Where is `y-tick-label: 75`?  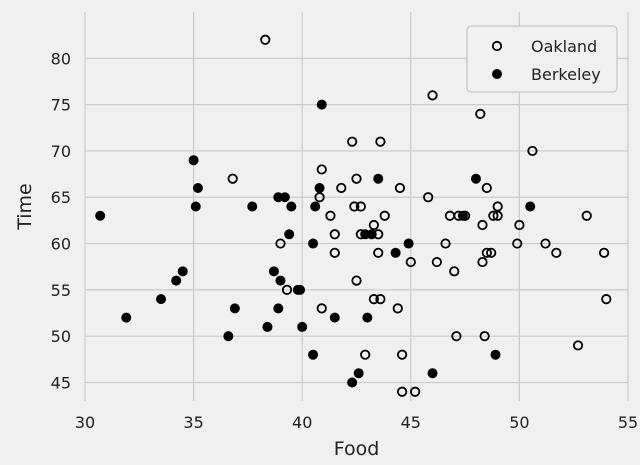
y-tick-label: 75 is located at coordinates (61, 105).